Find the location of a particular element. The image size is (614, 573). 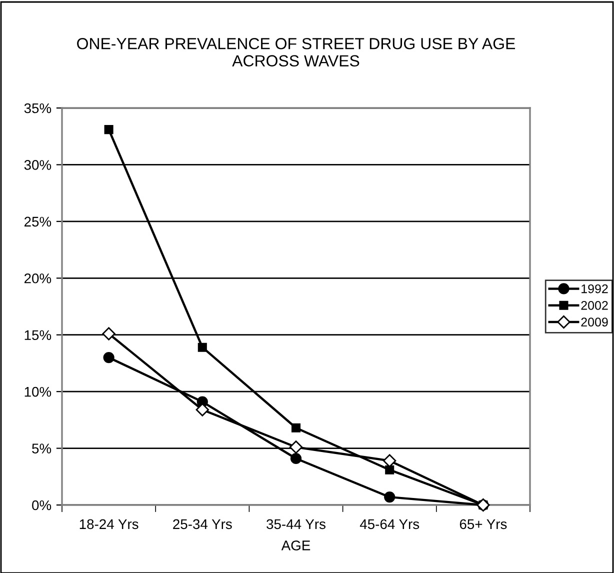

chart-title: ONE-YEAR PREVALENCE OF STREET DRUG USE BY AGE ACROSS WAVES is located at coordinates (296, 52).